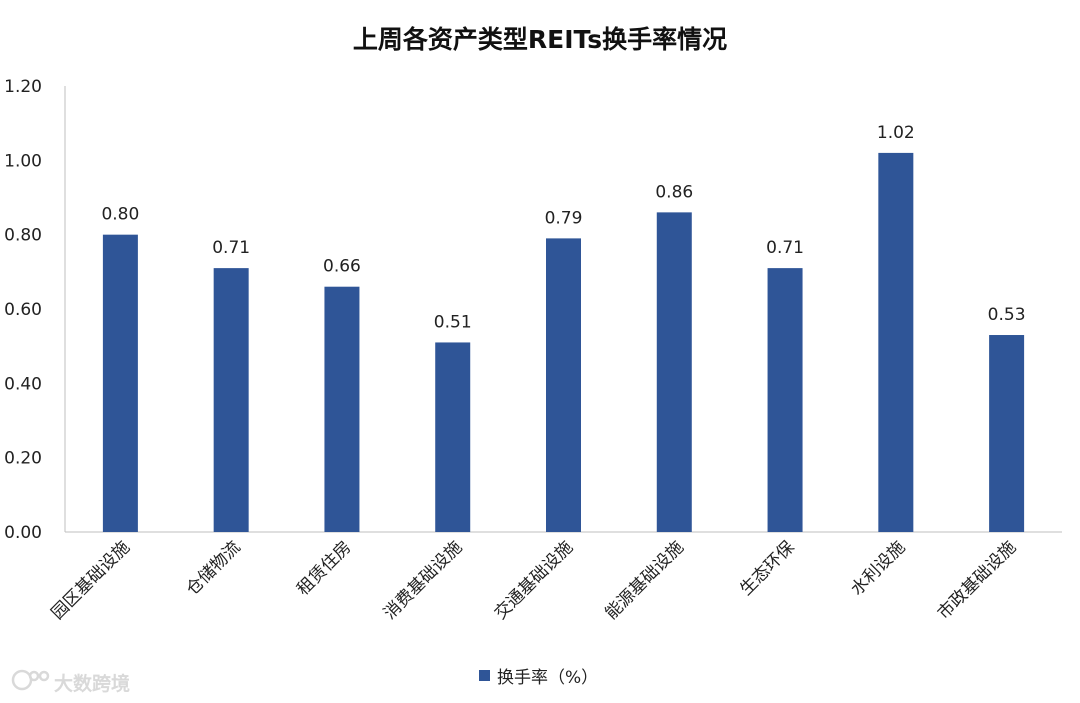 The height and width of the screenshot is (703, 1080). Describe the element at coordinates (547, 678) in the screenshot. I see `legend-label: 换手率（%）` at that location.